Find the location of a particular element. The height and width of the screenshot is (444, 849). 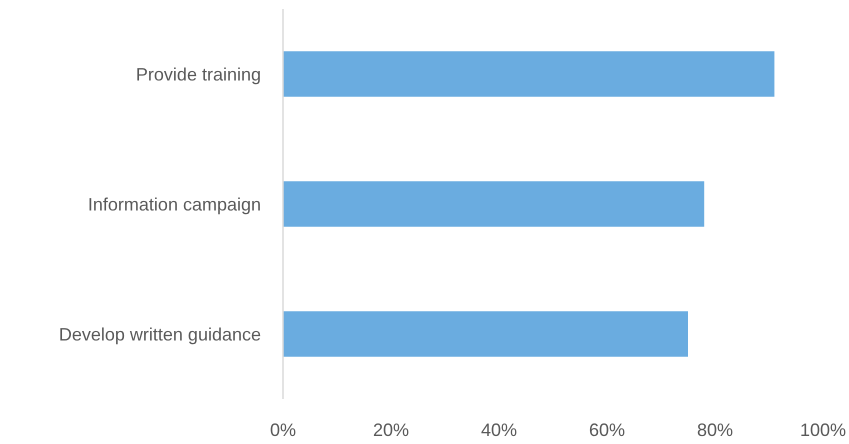

x-tick-label: 40% is located at coordinates (499, 430).